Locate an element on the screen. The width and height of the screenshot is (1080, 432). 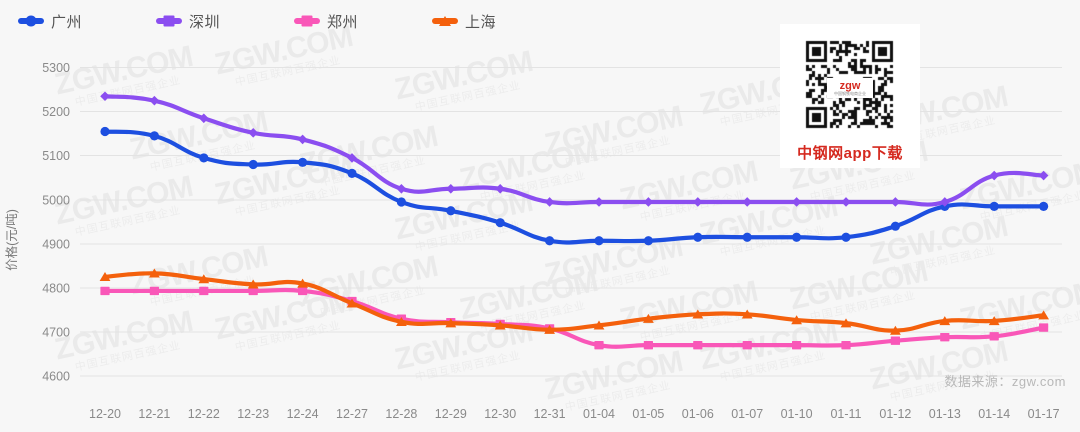
legend-swatch-square-icon is located at coordinates (307, 21).